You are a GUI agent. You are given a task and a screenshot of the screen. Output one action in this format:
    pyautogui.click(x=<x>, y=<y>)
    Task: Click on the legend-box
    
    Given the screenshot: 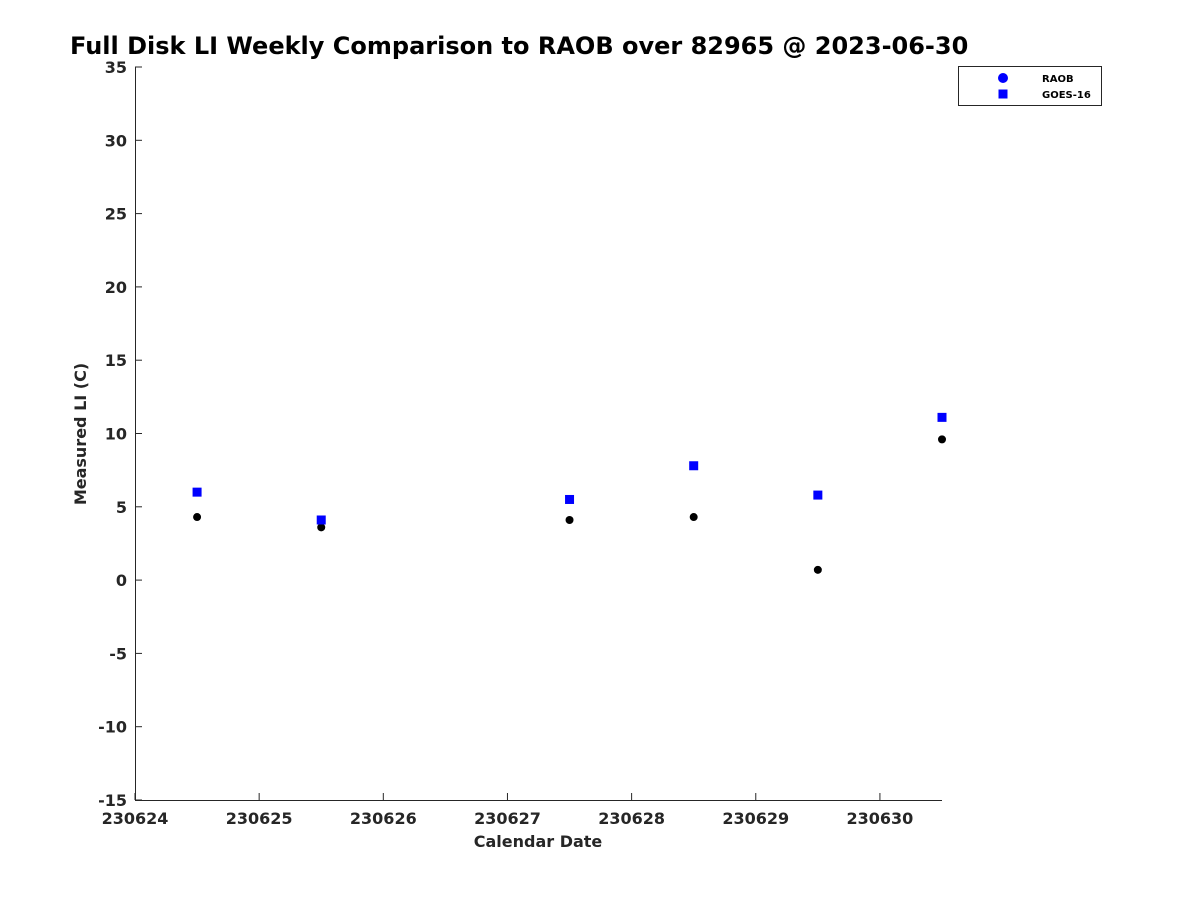 What is the action you would take?
    pyautogui.click(x=1030, y=86)
    